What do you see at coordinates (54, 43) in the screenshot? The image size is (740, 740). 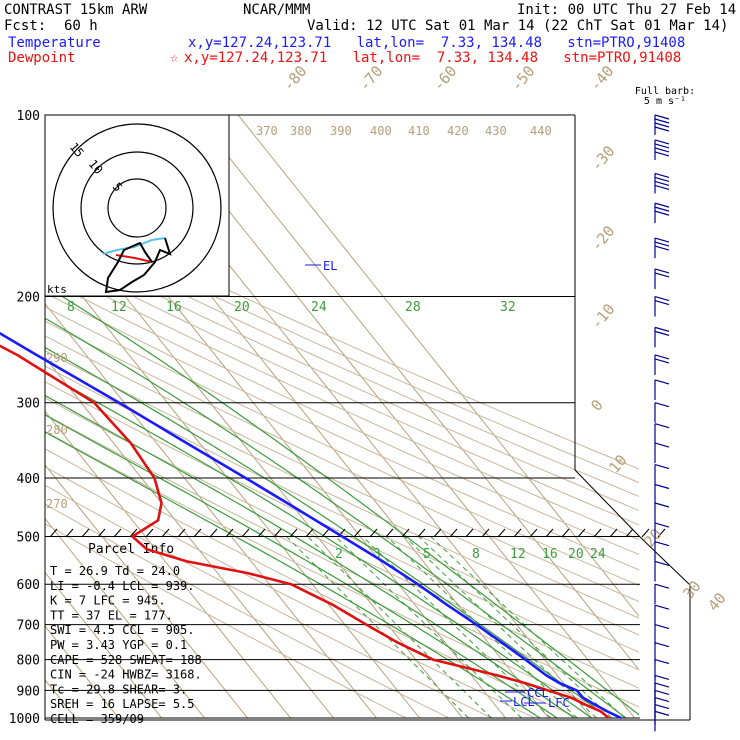 I see `temperature-legend-label: Temperature` at bounding box center [54, 43].